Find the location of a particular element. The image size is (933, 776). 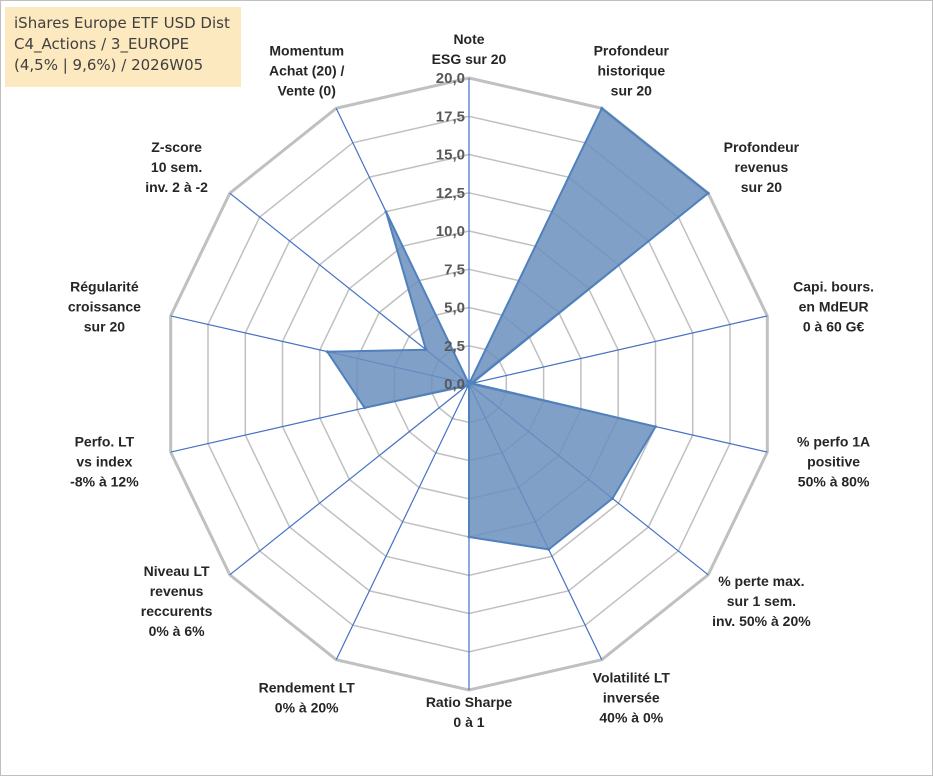

axis-label-line: 0 à 60 G€ is located at coordinates (834, 327).